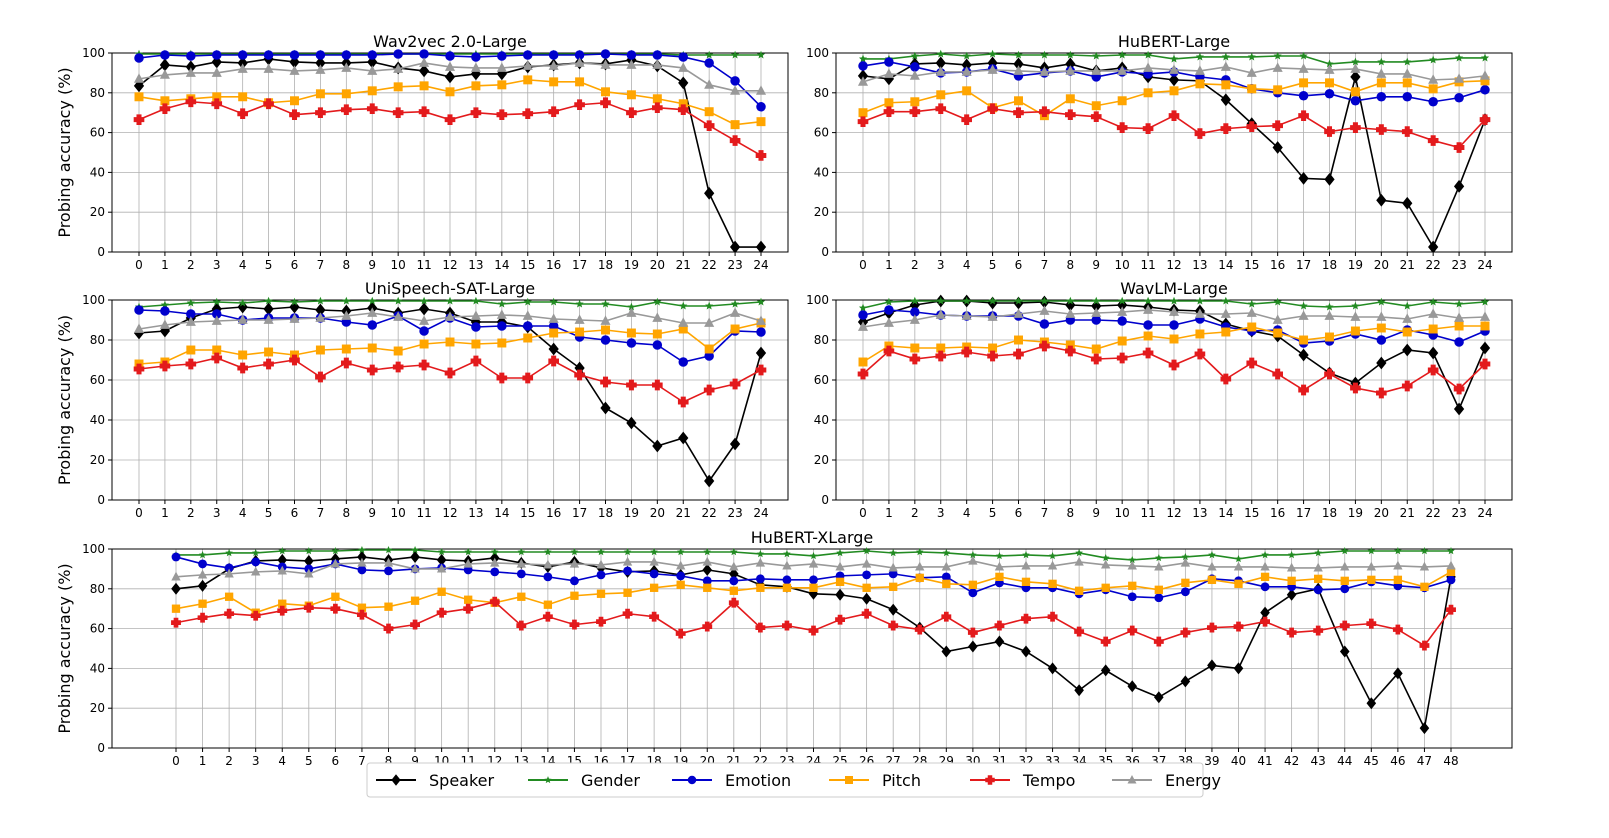 The height and width of the screenshot is (838, 1609). I want to click on x-tick-label: 15, so click(1251, 265).